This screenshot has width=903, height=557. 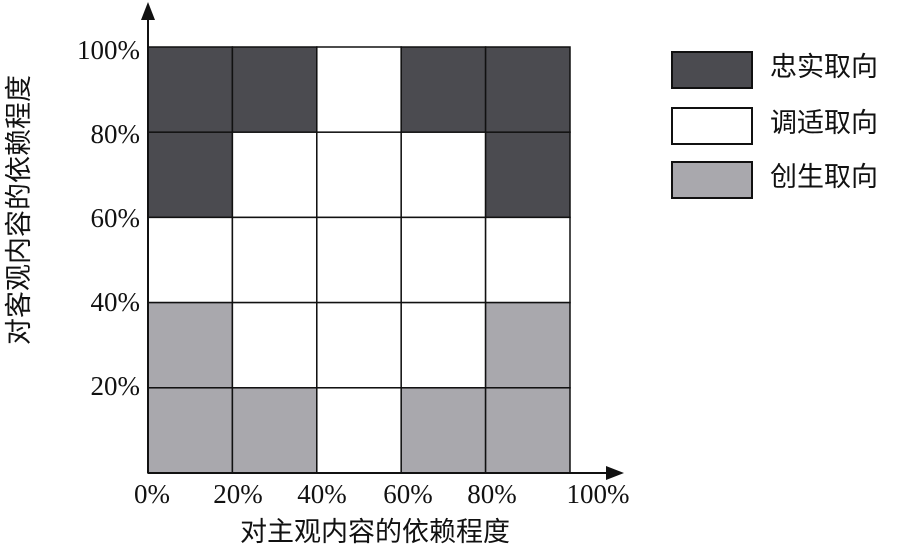 What do you see at coordinates (408, 494) in the screenshot?
I see `x-tick-label: 60%` at bounding box center [408, 494].